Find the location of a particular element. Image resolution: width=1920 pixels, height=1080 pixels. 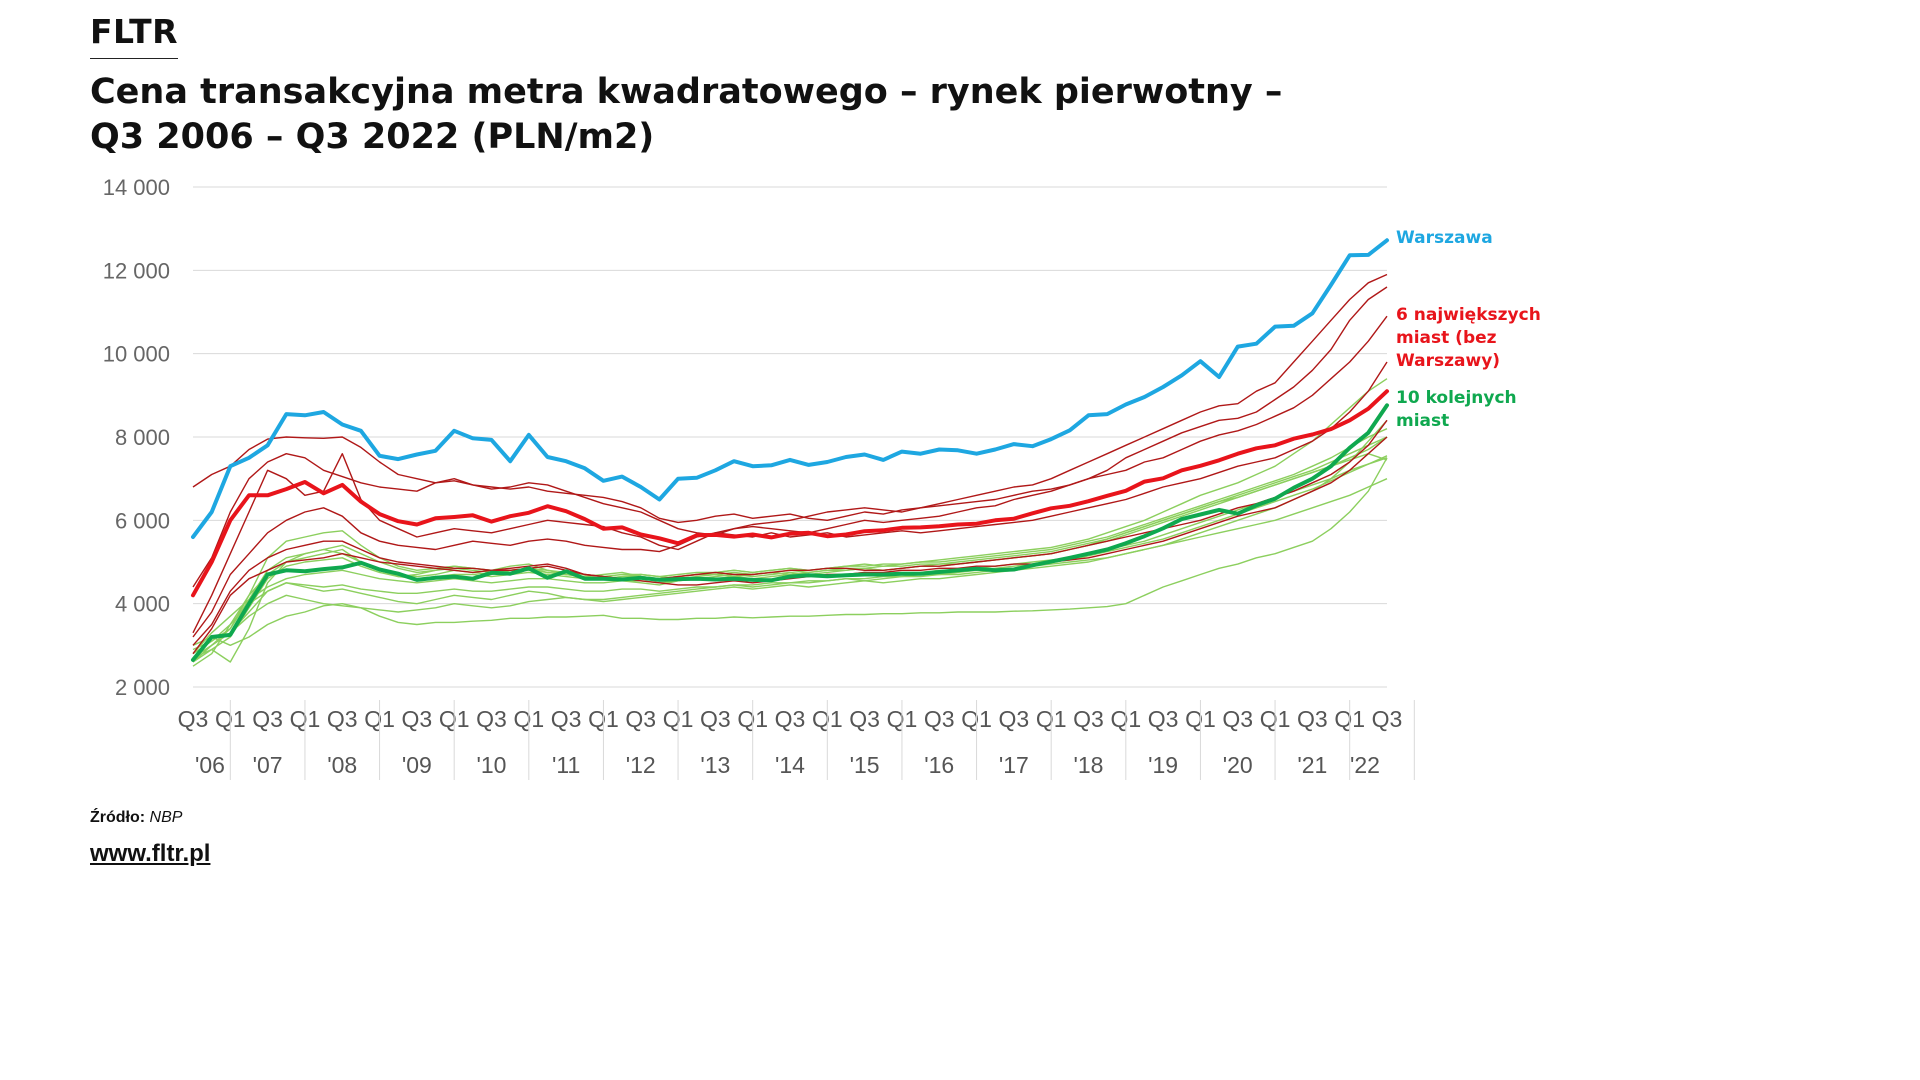

x-year-label-0: '06 is located at coordinates (210, 765).